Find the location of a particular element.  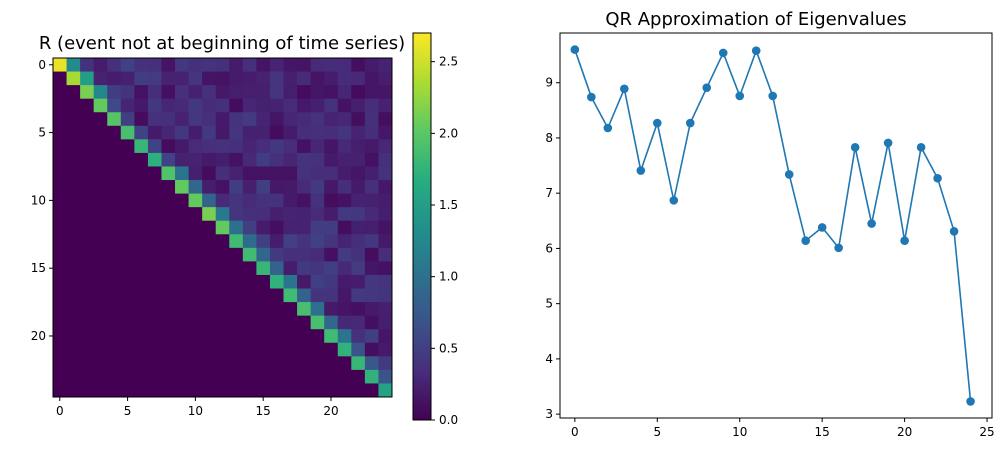

heatmap-y-tick-label: 5 is located at coordinates (42, 133).